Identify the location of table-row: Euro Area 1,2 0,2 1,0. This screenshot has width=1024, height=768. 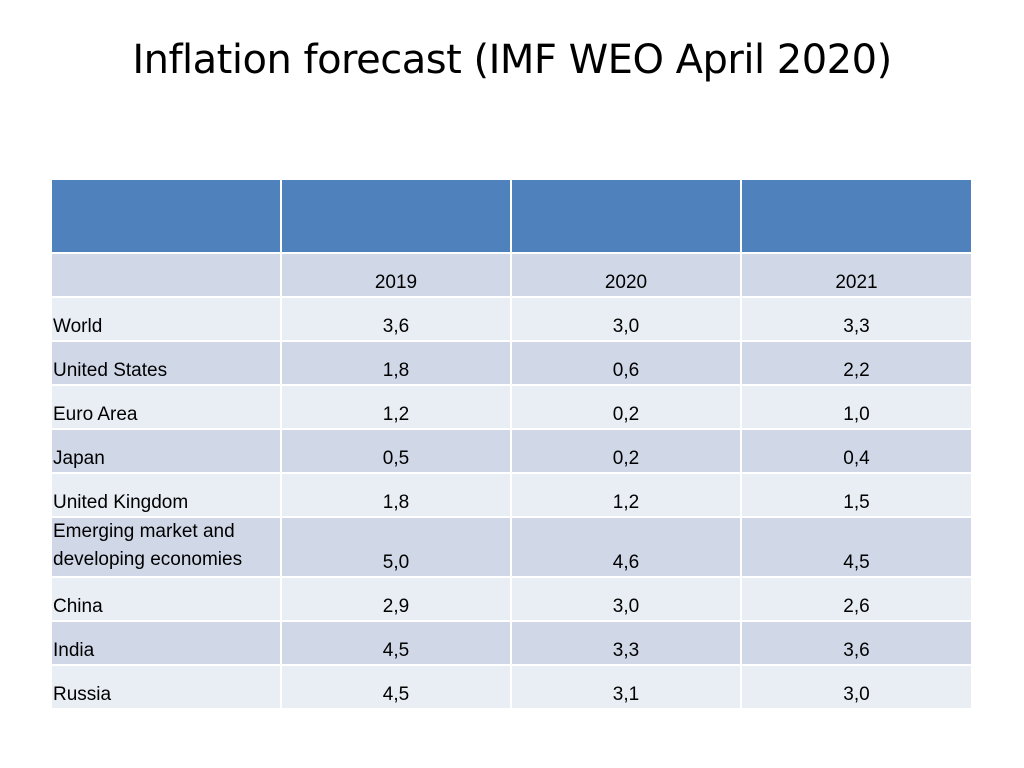
(511, 407).